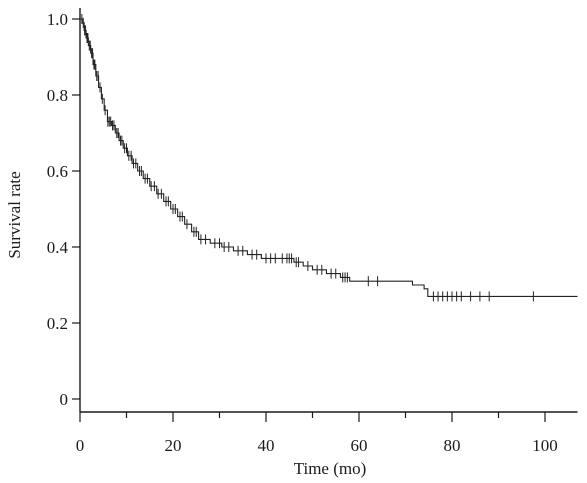 This screenshot has height=483, width=587. Describe the element at coordinates (58, 247) in the screenshot. I see `y-tick-label: 0.4` at that location.